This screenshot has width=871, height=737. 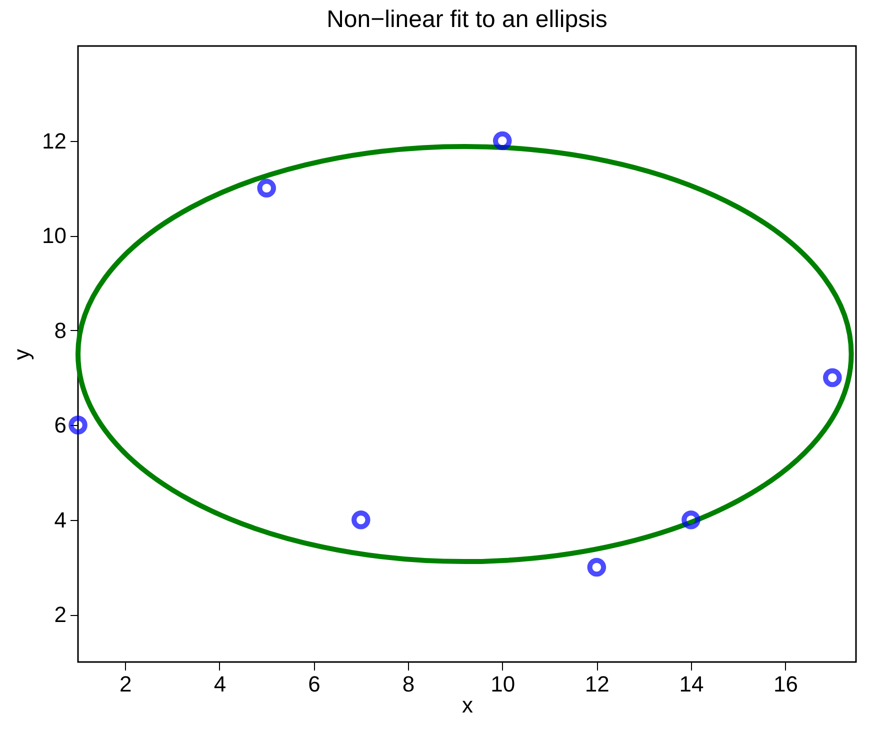 What do you see at coordinates (60, 519) in the screenshot?
I see `y-tick-label: 4` at bounding box center [60, 519].